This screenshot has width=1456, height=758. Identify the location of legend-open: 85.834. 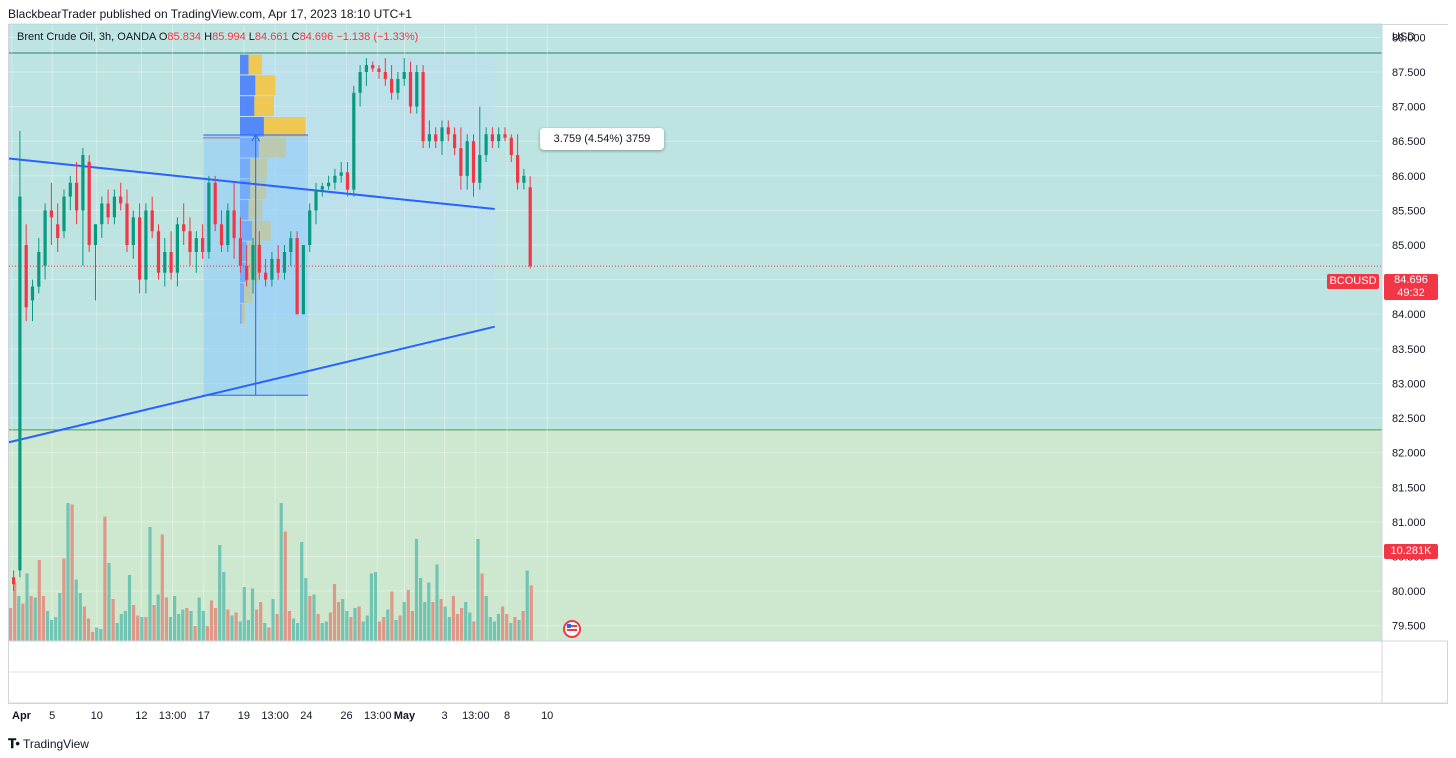
(184, 37).